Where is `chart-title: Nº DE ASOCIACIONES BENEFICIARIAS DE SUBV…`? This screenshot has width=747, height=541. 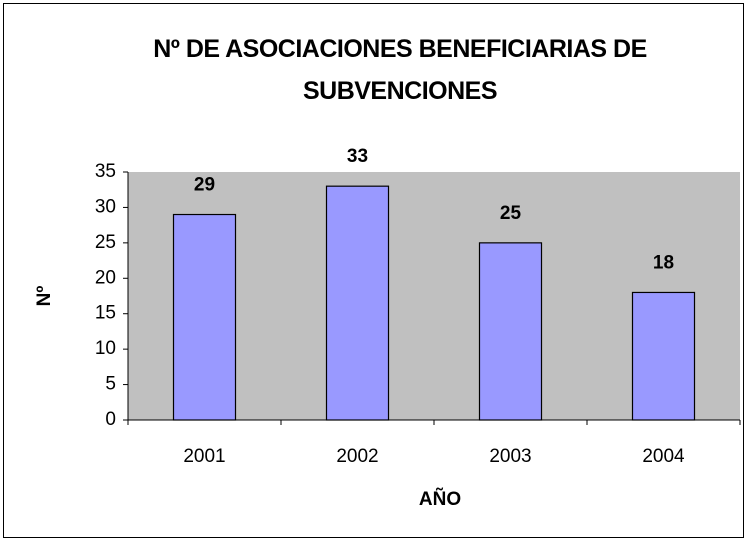 chart-title: Nº DE ASOCIACIONES BENEFICIARIAS DE SUBV… is located at coordinates (400, 70).